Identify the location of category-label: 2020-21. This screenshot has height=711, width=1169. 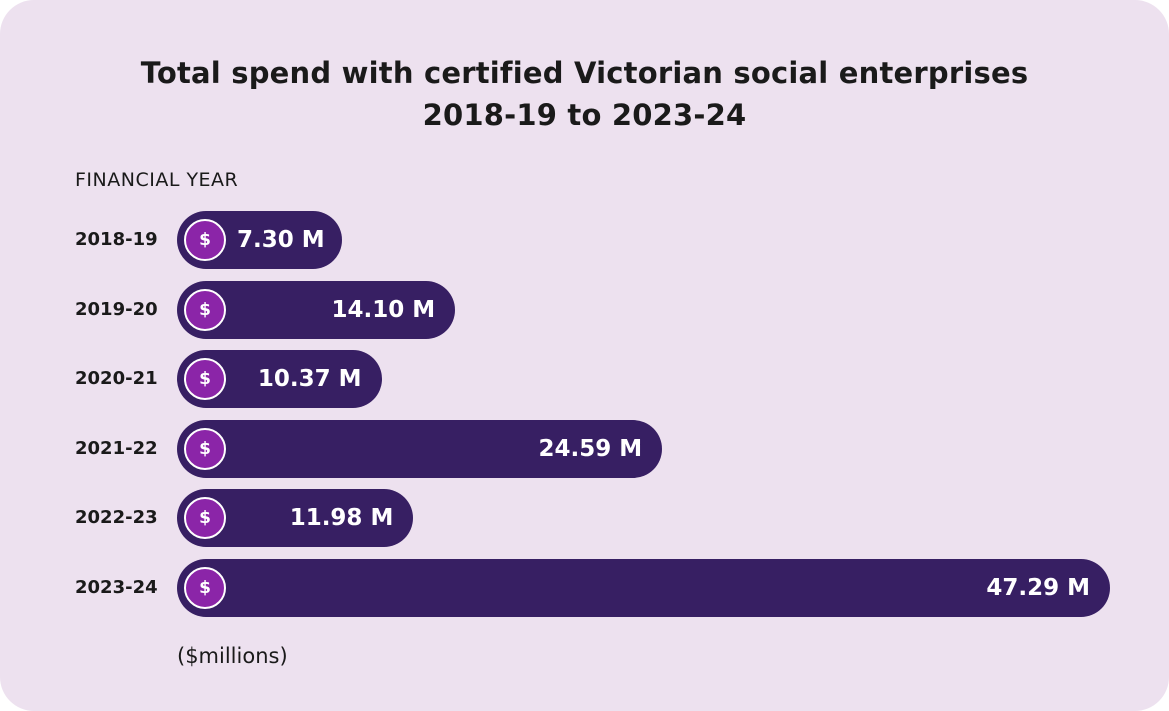
(116, 379).